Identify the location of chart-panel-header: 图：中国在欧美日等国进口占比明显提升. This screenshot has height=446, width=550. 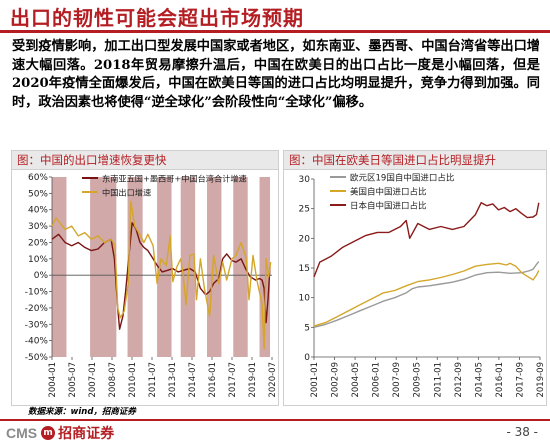
(415, 160).